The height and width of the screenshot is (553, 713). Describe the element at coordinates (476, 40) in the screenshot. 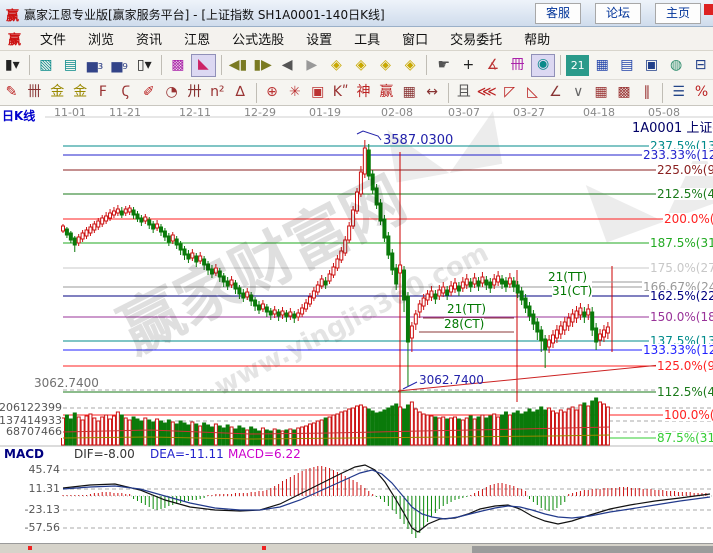

I see `menu-item-8: 交易委托` at that location.